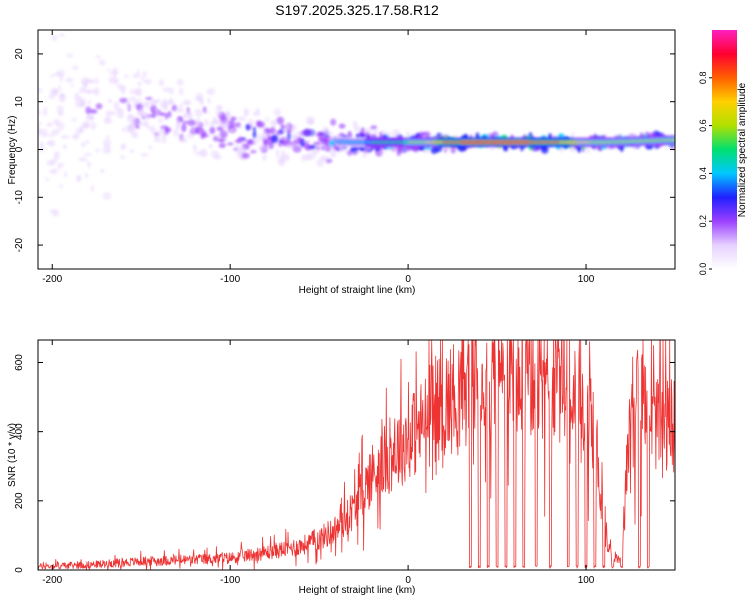 The image size is (750, 600). What do you see at coordinates (703, 125) in the screenshot?
I see `colorbar-tick-label: 0.6` at bounding box center [703, 125].